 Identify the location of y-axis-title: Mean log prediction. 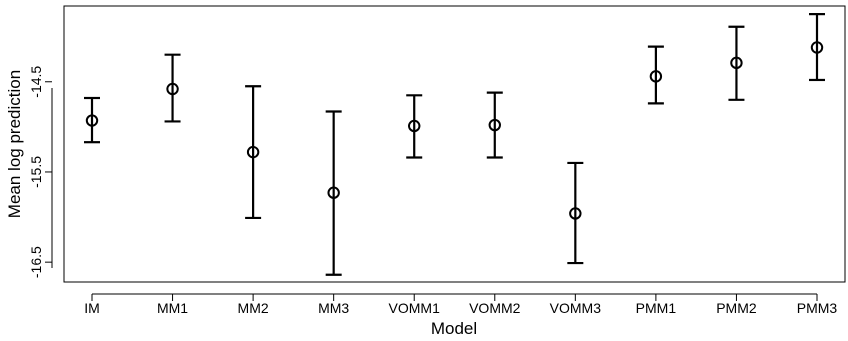
(14, 144).